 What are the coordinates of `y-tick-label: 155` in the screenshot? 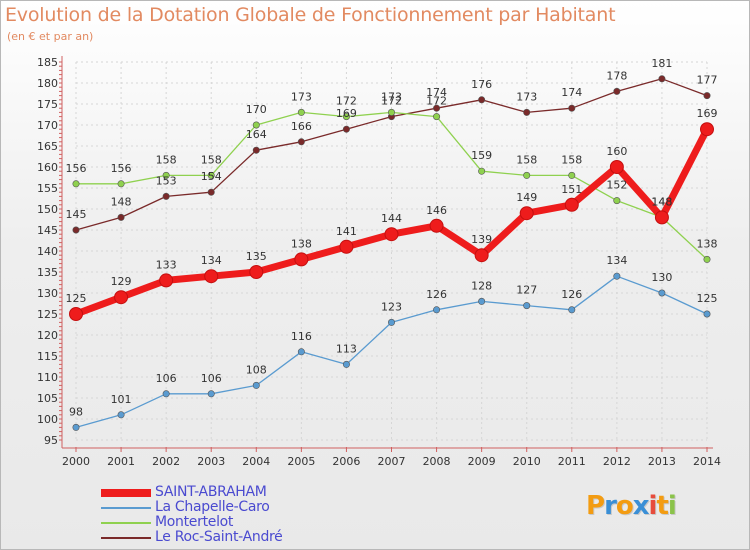 It's located at (47, 188).